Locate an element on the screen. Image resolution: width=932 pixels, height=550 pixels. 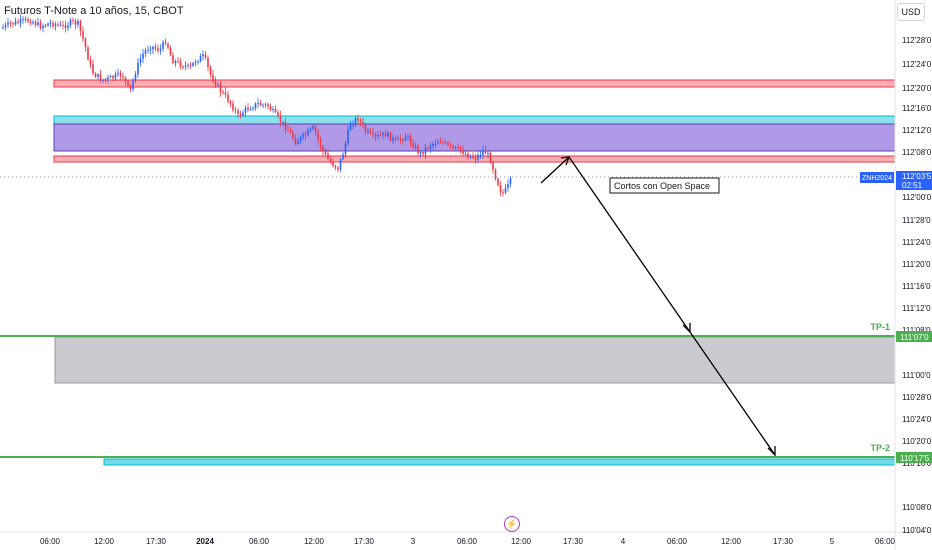
gap-zone-gray is located at coordinates (475, 360).